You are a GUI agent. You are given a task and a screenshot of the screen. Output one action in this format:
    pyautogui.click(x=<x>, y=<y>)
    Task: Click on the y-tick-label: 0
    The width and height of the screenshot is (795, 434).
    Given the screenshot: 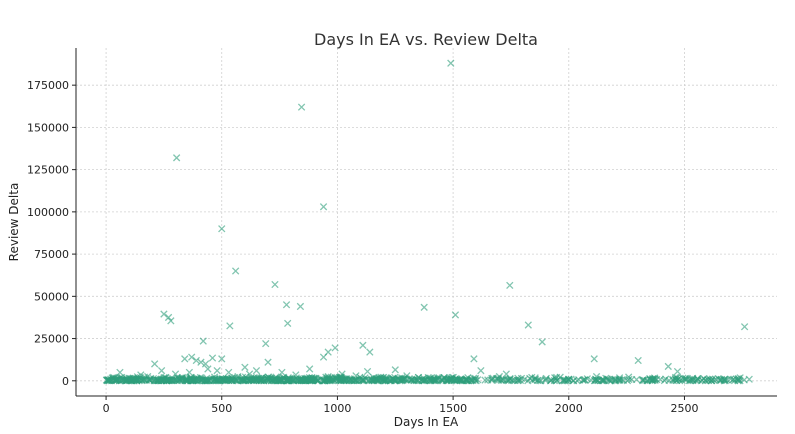 What is the action you would take?
    pyautogui.click(x=65, y=381)
    